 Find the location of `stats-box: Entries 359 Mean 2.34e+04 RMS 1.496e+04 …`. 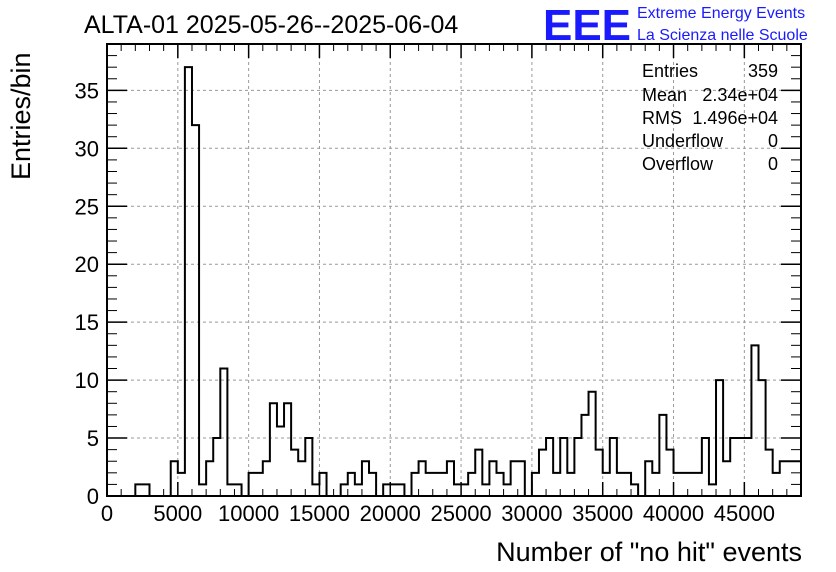

stats-box: Entries 359 Mean 2.34e+04 RMS 1.496e+04 … is located at coordinates (710, 117).